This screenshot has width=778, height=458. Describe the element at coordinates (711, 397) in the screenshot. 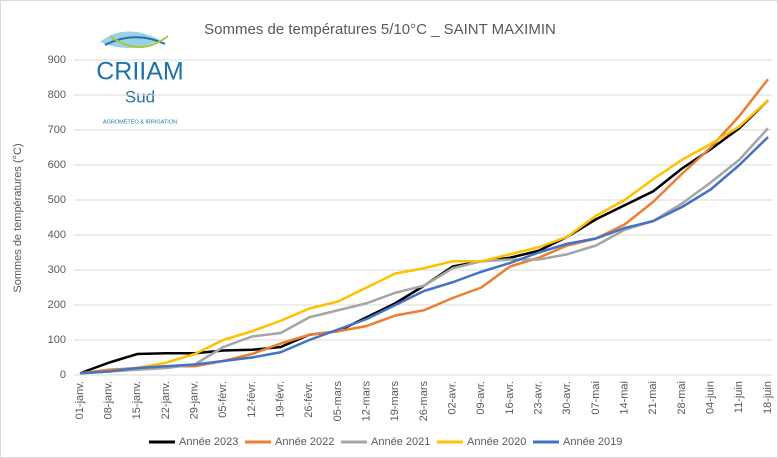

I see `x-tick-label: 04-juin` at that location.